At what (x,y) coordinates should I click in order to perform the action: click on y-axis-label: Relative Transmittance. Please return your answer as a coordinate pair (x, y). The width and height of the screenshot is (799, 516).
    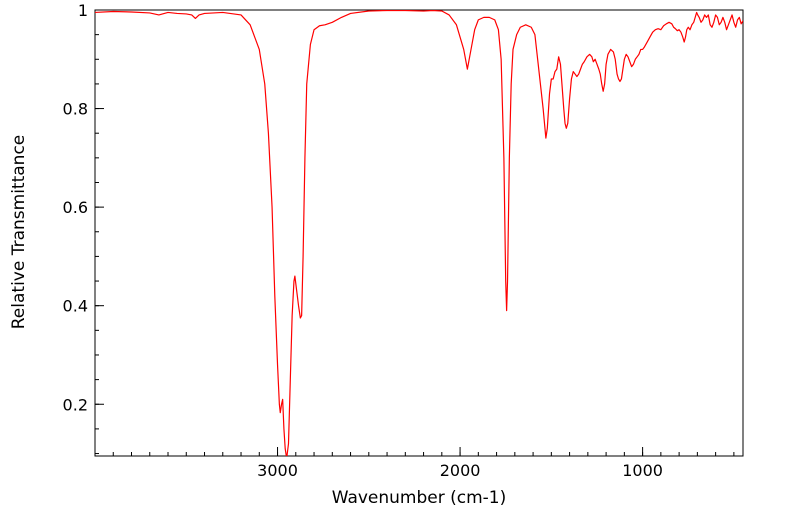
    Looking at the image, I should click on (19, 232).